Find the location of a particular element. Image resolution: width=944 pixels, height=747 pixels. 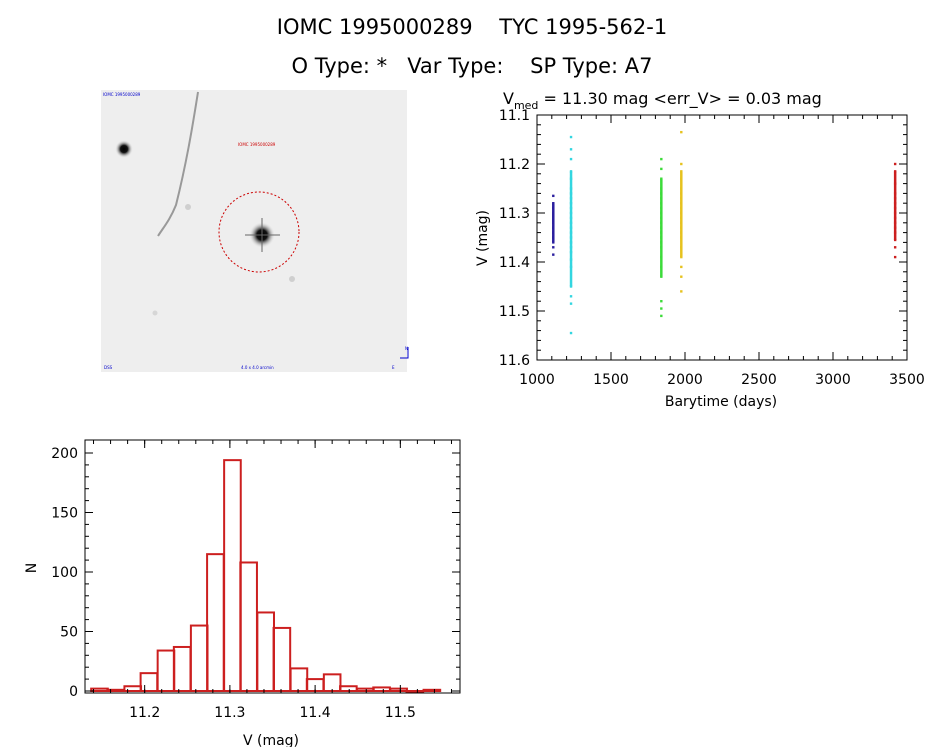

field-star is located at coordinates (124, 149).